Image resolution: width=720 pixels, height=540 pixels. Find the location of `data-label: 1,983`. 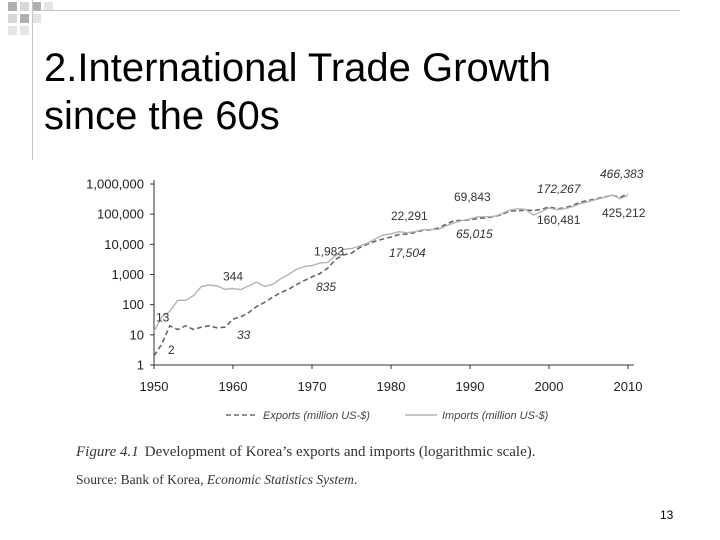

data-label: 1,983 is located at coordinates (329, 252).